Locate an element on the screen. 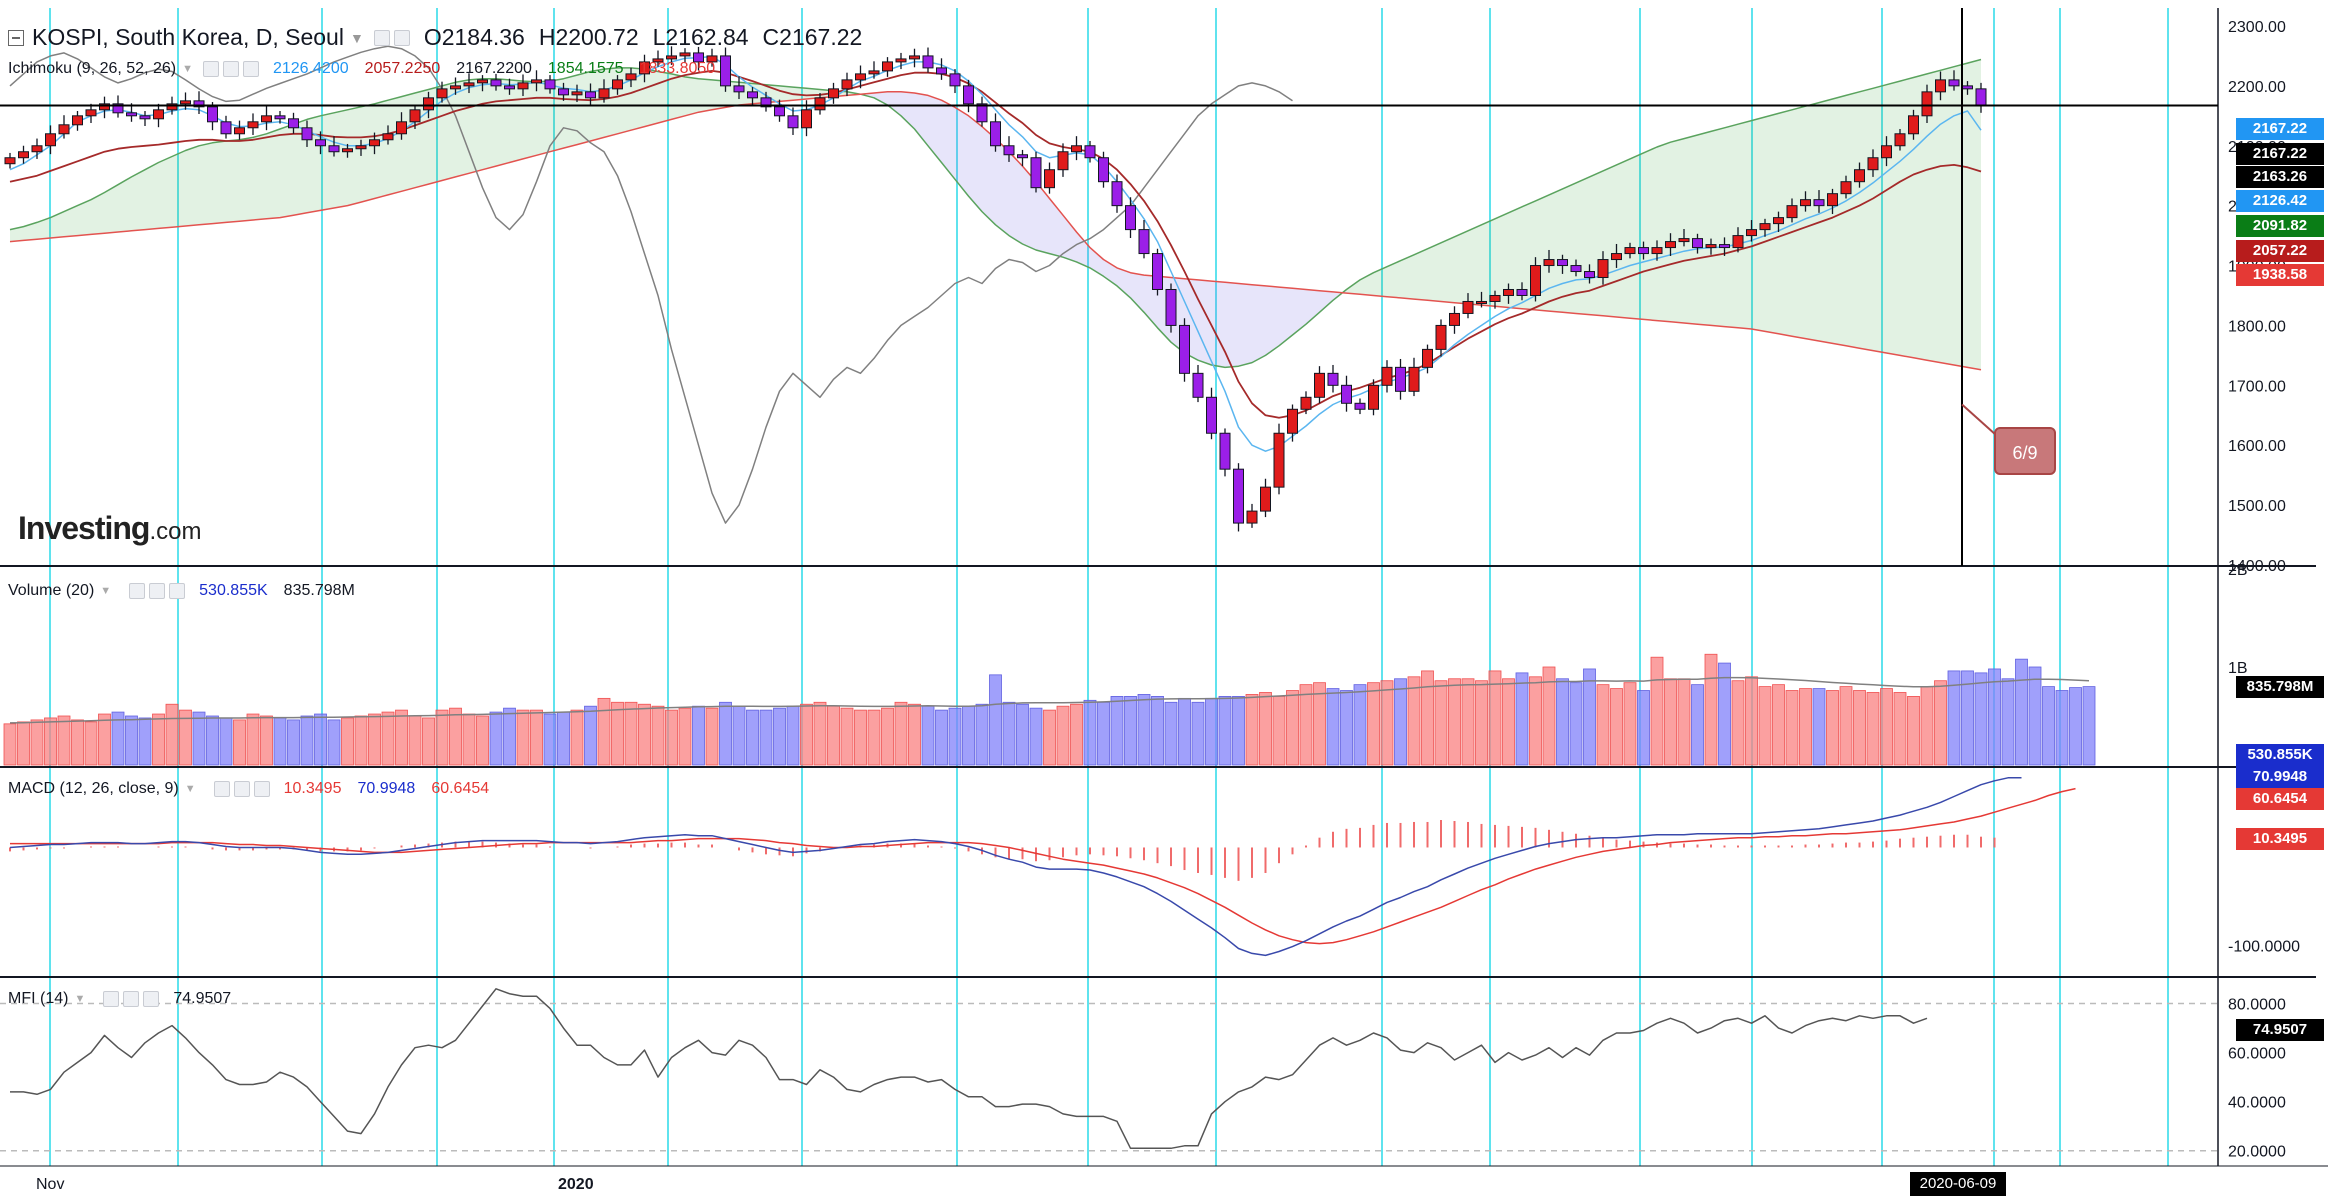 This screenshot has width=2328, height=1199. ichimoku-visibility-icon is located at coordinates (210, 69).